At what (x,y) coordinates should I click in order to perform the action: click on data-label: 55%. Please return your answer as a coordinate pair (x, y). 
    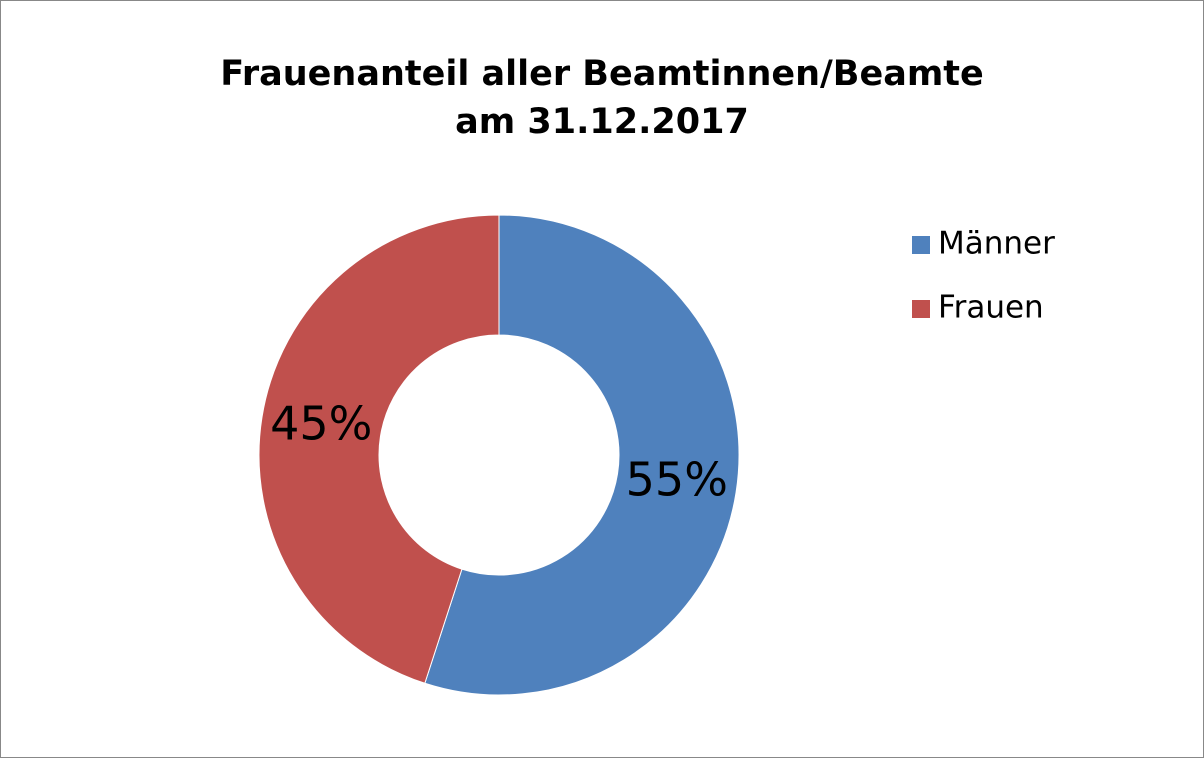
    Looking at the image, I should click on (677, 480).